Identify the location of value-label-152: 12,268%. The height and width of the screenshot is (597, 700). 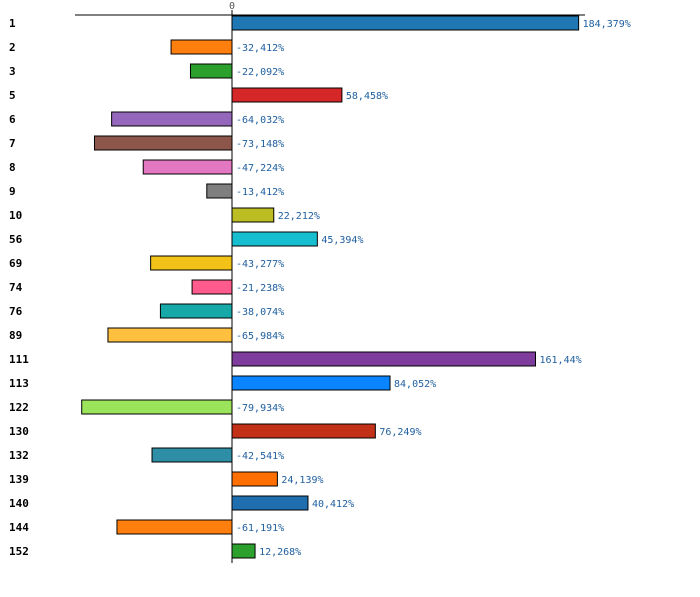
(280, 552).